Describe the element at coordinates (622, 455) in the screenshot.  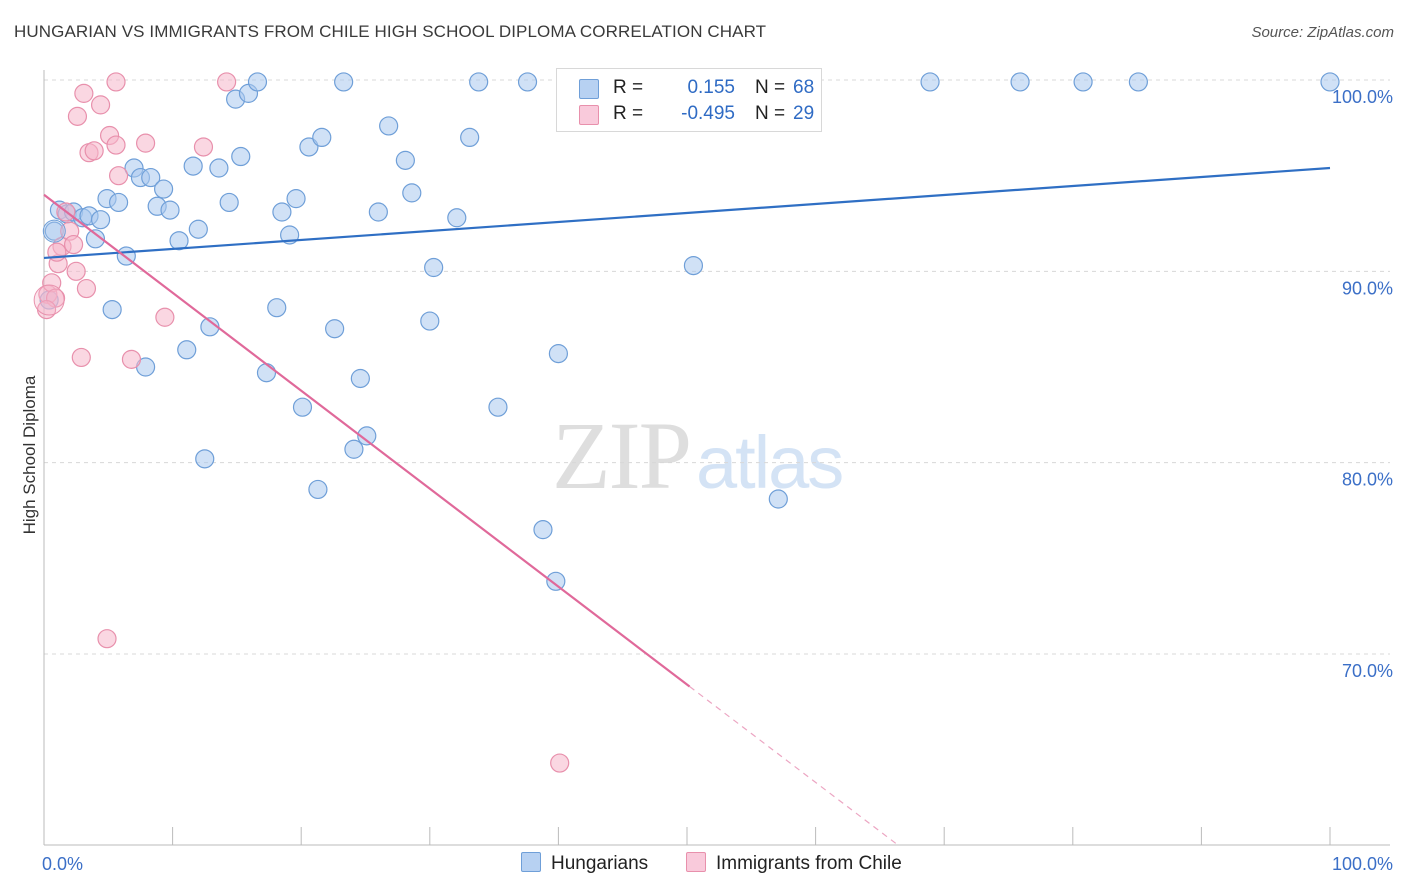
I see `watermark-zip: ZIP` at that location.